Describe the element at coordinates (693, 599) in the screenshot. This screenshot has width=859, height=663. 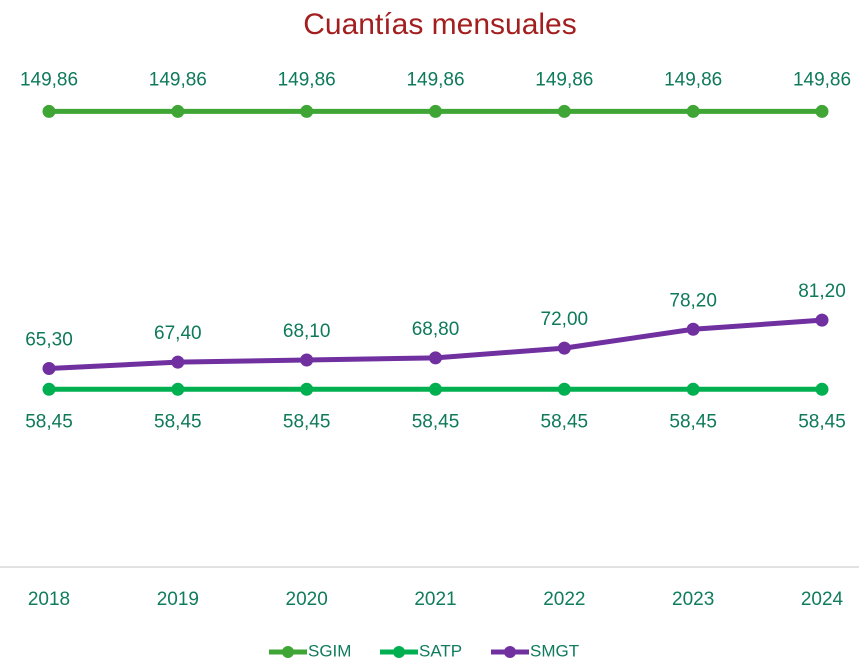
I see `x-tick-label: 2023` at that location.